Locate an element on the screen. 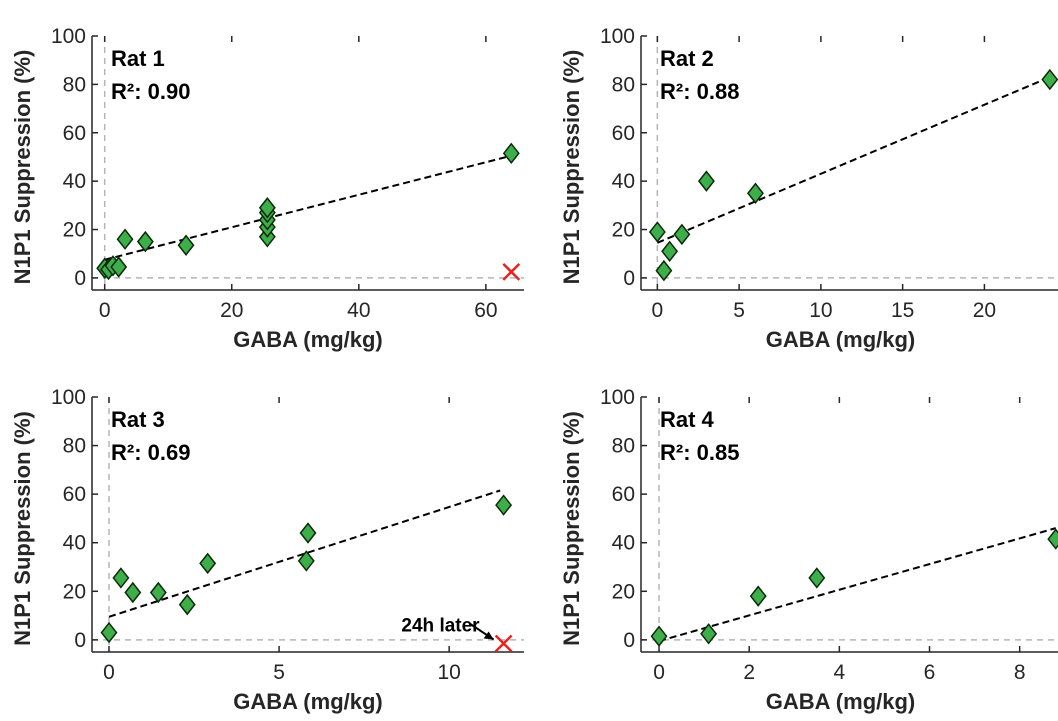  x-tick-label: 60 is located at coordinates (485, 310).